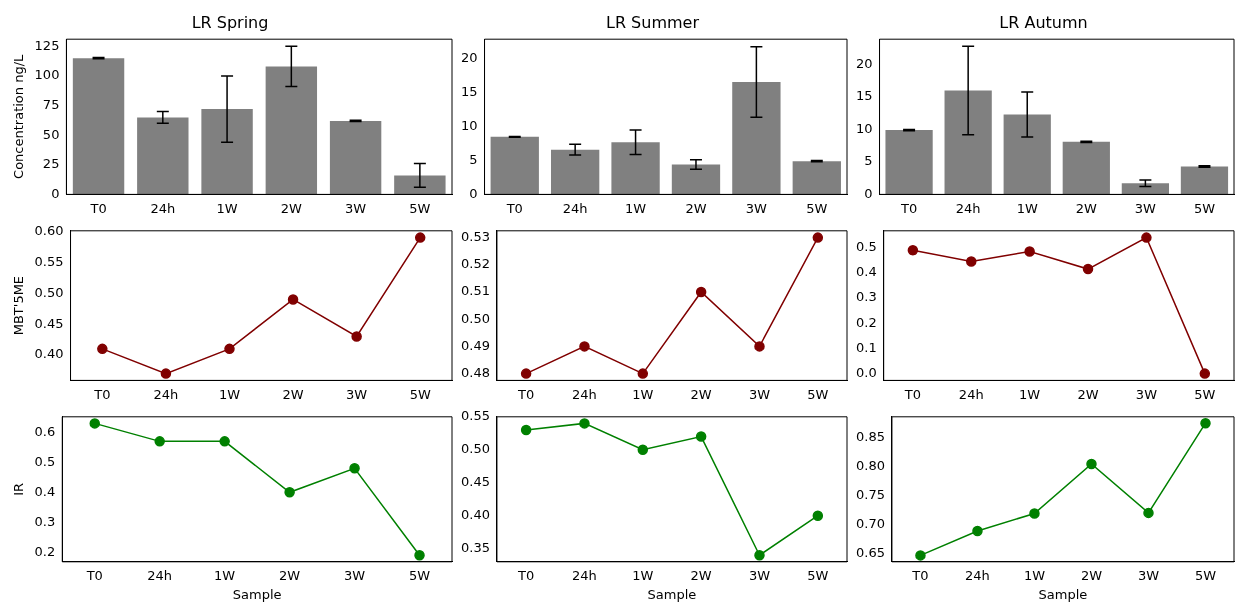 The height and width of the screenshot is (611, 1248). What do you see at coordinates (475, 547) in the screenshot?
I see `y-tick-label: 0.35` at bounding box center [475, 547].